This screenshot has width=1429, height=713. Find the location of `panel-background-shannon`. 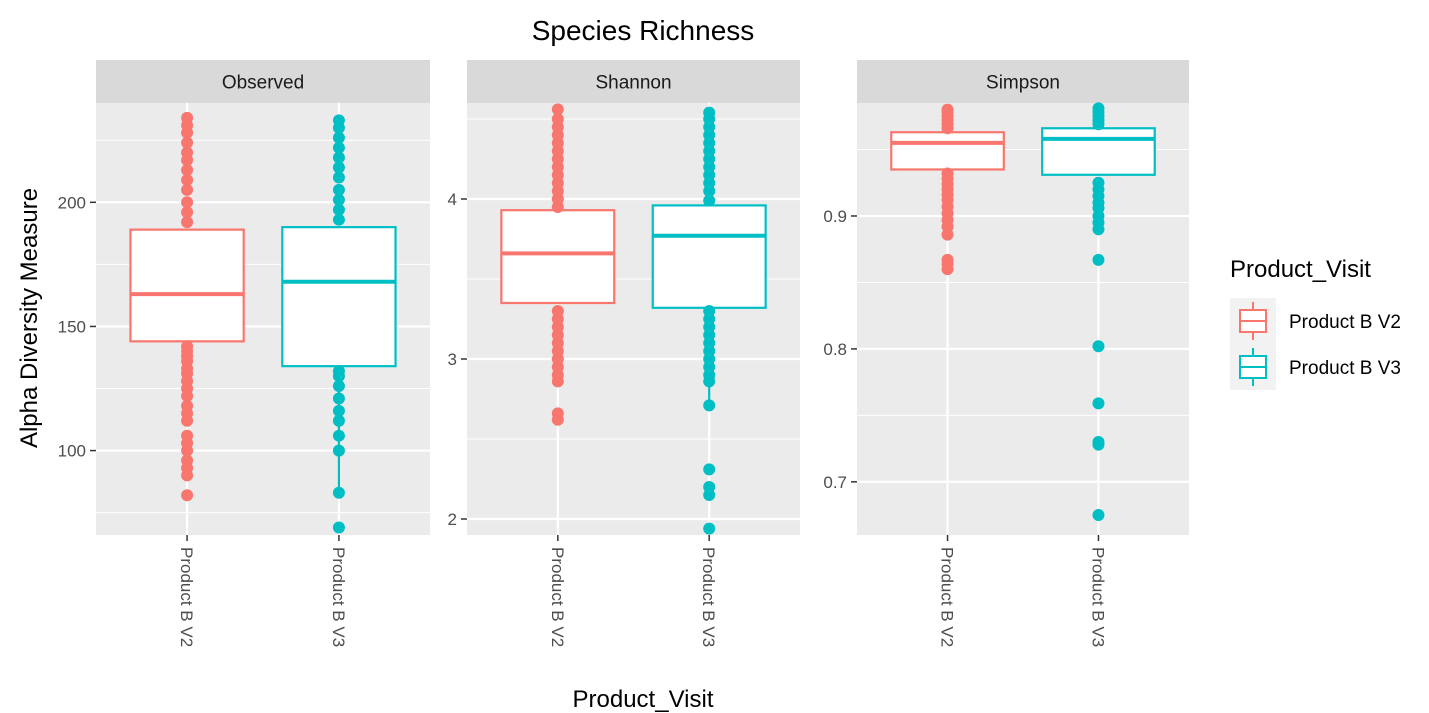

panel-background-shannon is located at coordinates (633, 319).